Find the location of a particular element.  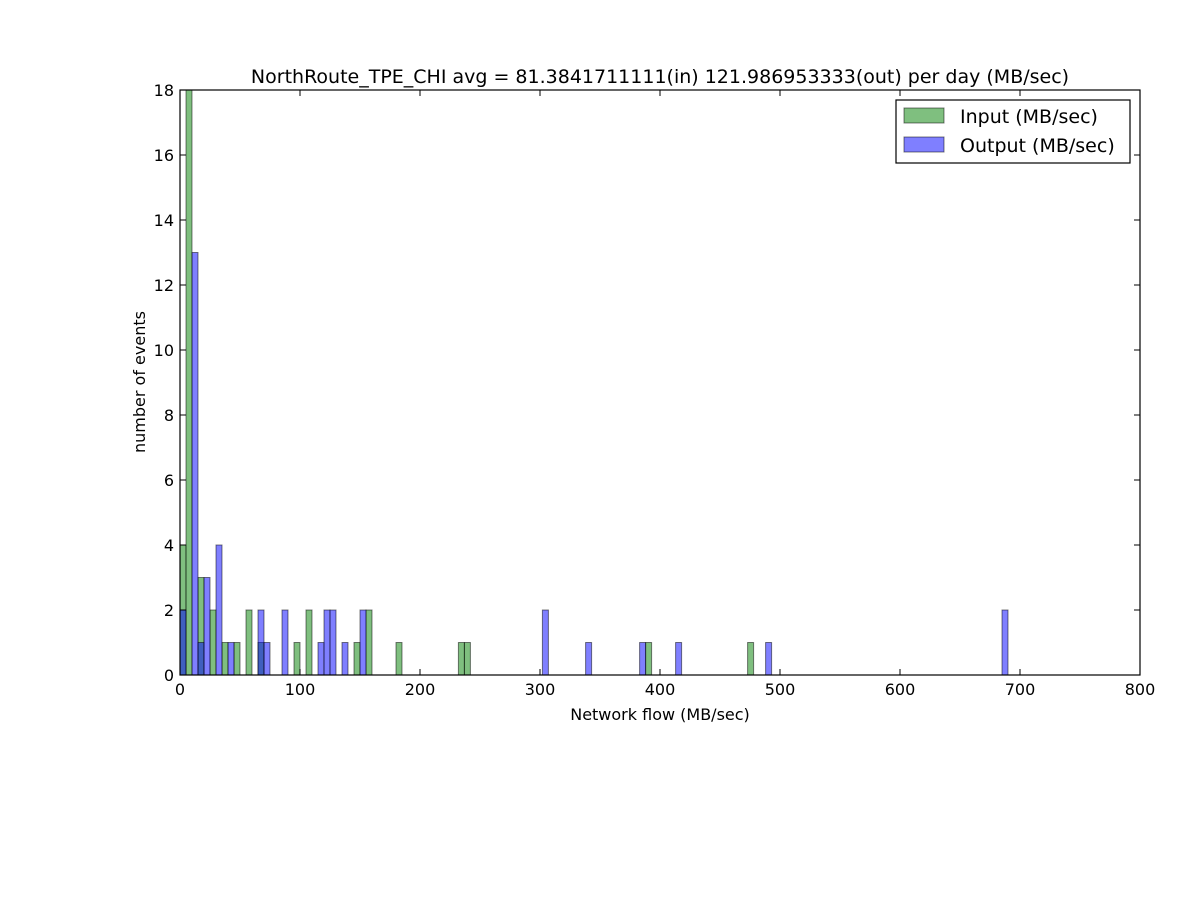

y-tick-label: 10 is located at coordinates (164, 350).